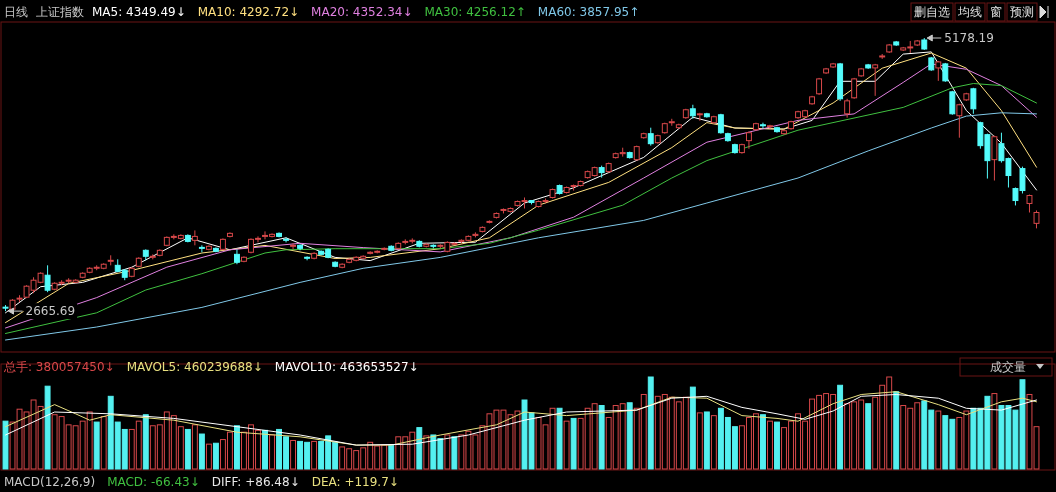 This screenshot has height=492, width=1056. Describe the element at coordinates (588, 11) in the screenshot. I see `text: MA60: 3857.95↑` at that location.